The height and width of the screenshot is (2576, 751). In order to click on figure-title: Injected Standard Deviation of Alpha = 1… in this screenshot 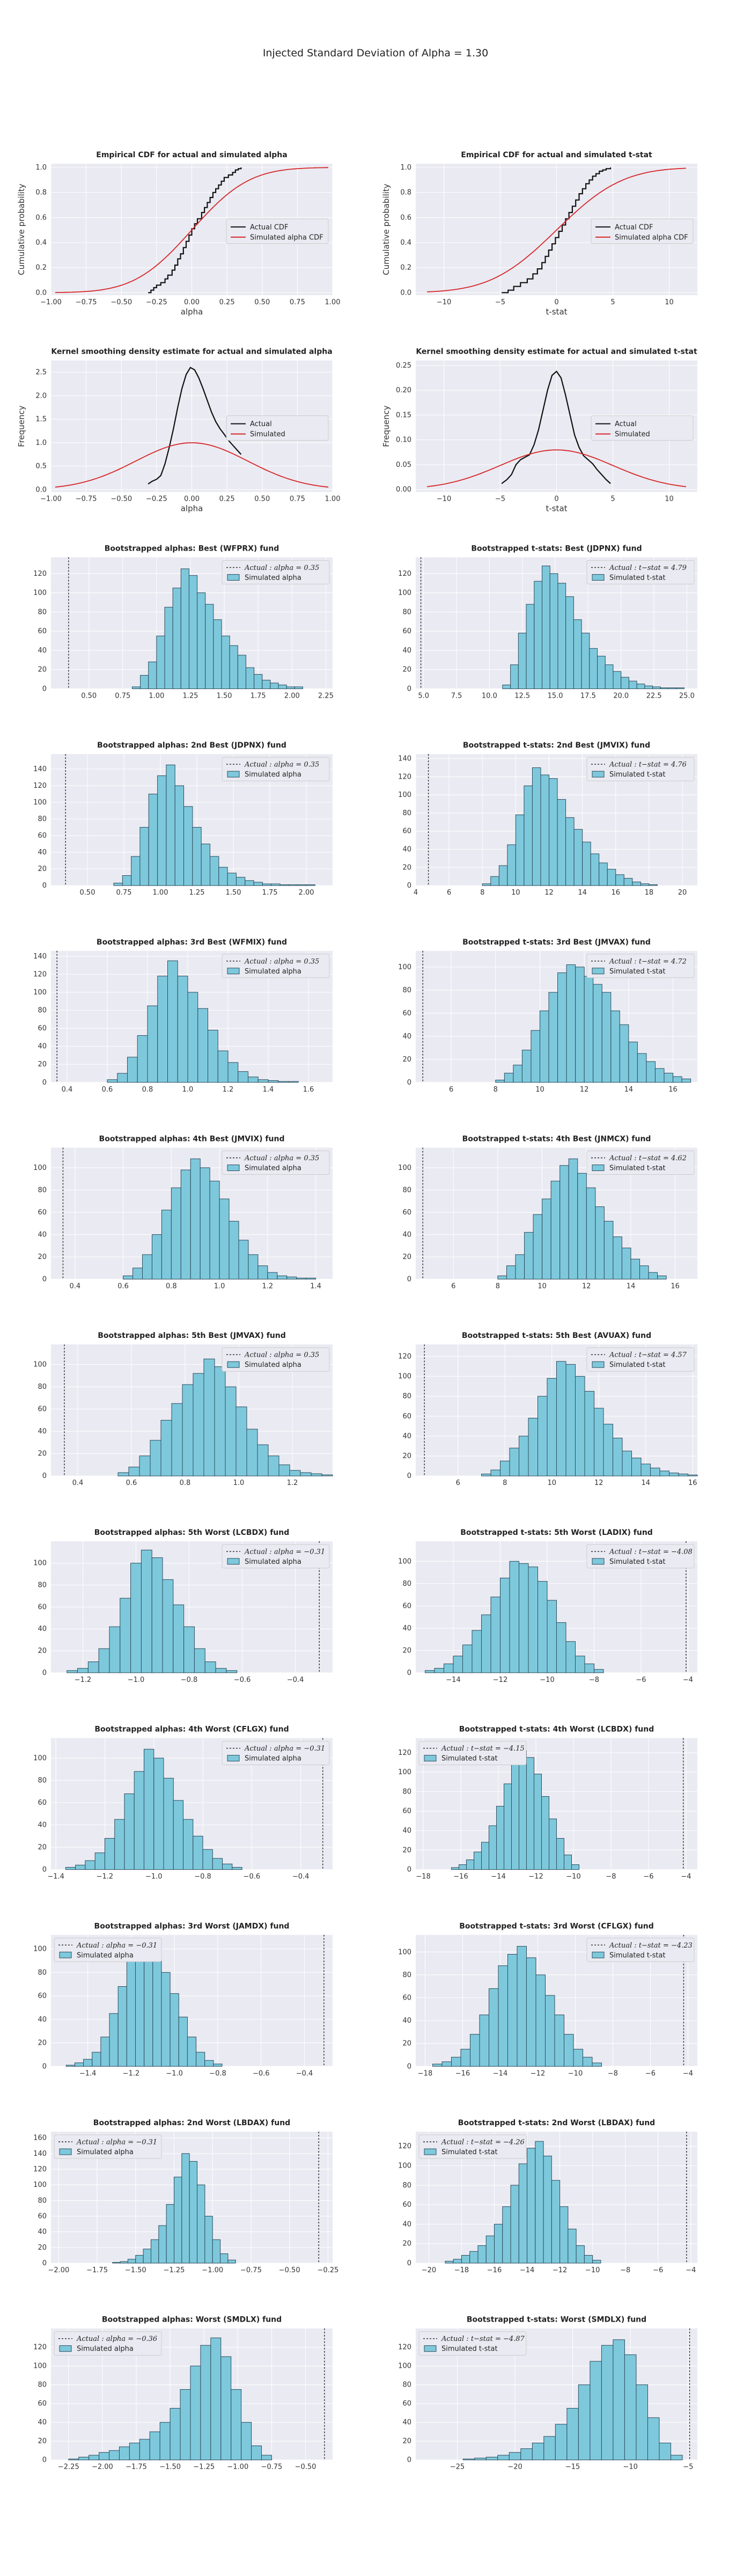, I will do `click(376, 53)`.